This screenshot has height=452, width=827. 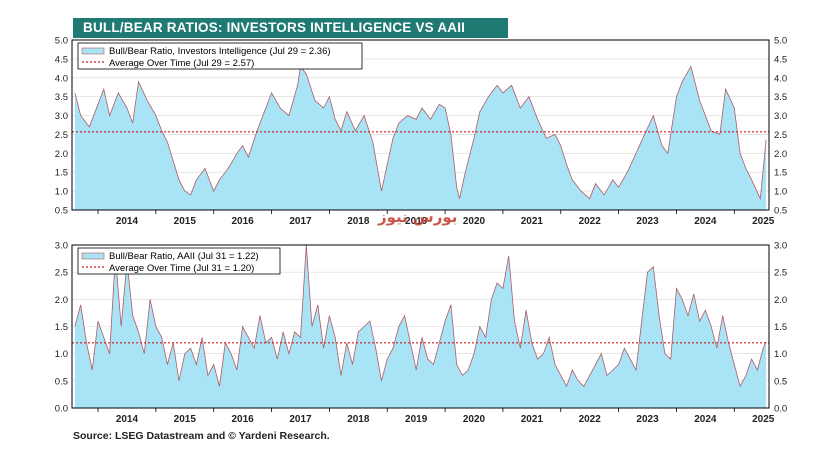 What do you see at coordinates (61, 41) in the screenshot?
I see `y-tick-label-left: 5.0` at bounding box center [61, 41].